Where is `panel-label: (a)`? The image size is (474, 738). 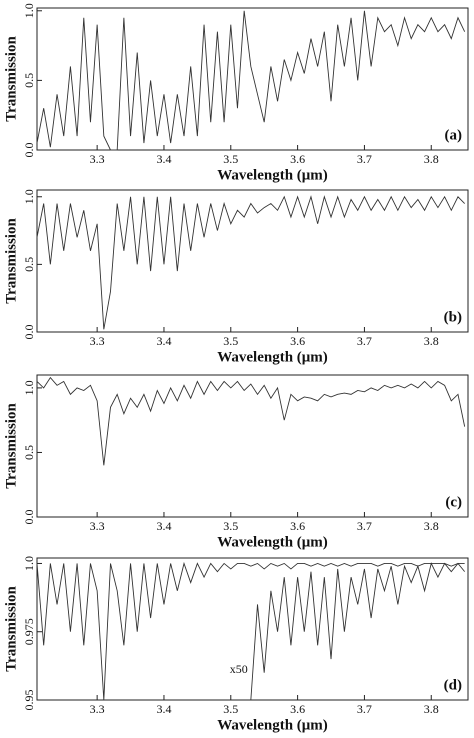 panel-label: (a) is located at coordinates (454, 135).